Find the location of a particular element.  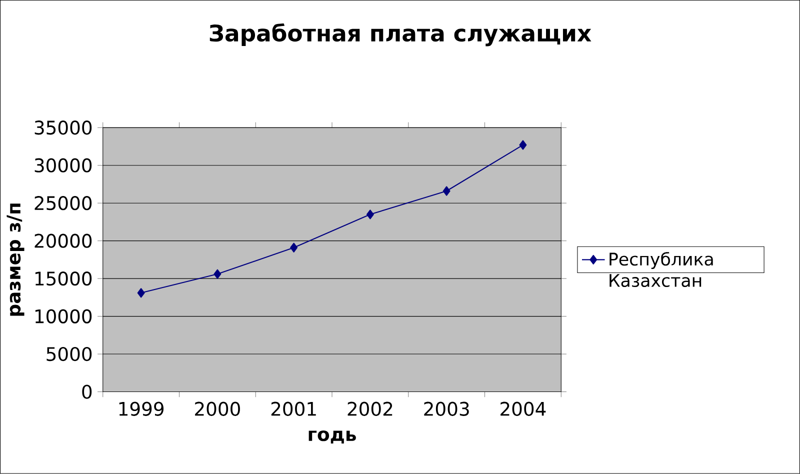

y-tick-label: 35000 is located at coordinates (63, 127).